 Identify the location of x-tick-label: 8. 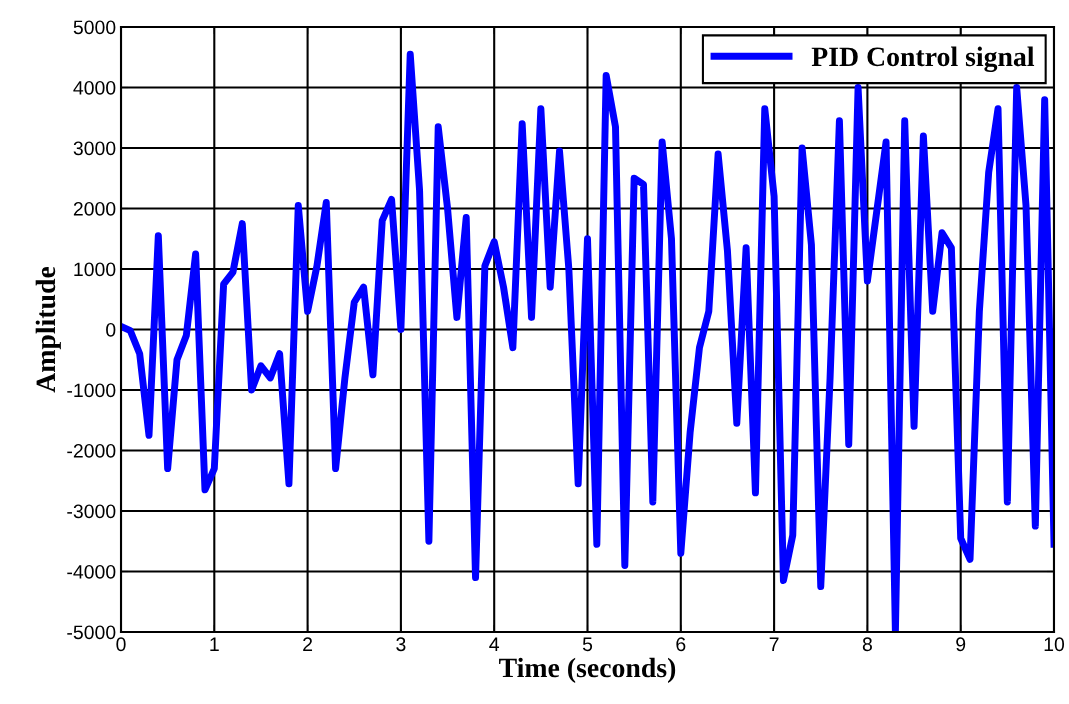
(867, 644).